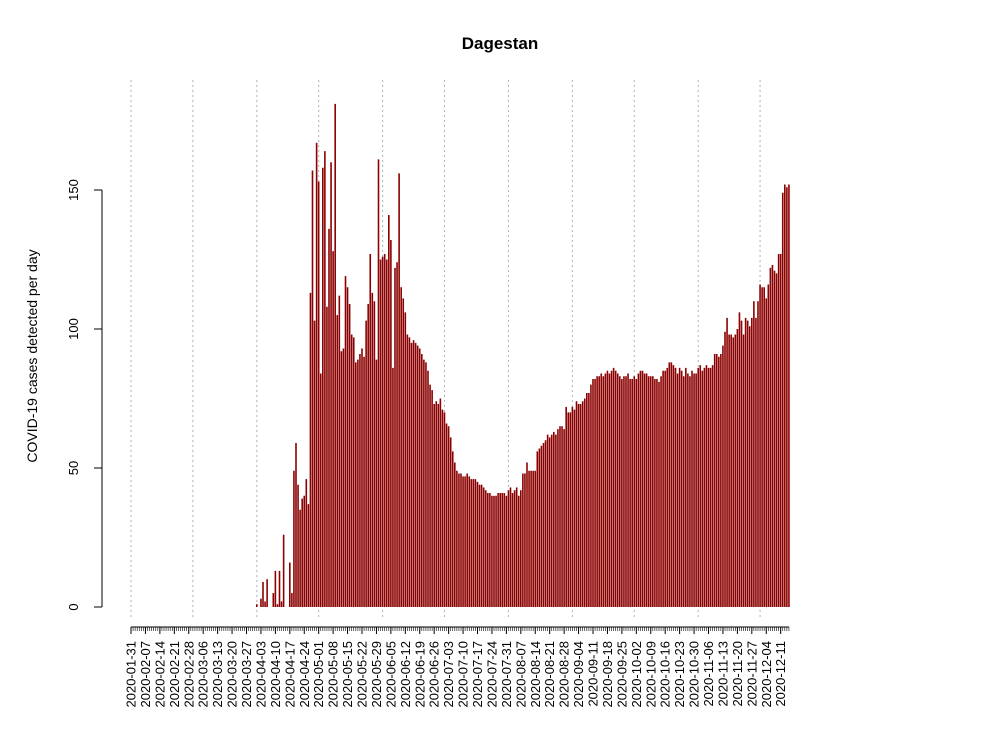  Describe the element at coordinates (145, 674) in the screenshot. I see `x-tick-label: 2020-02-07` at that location.